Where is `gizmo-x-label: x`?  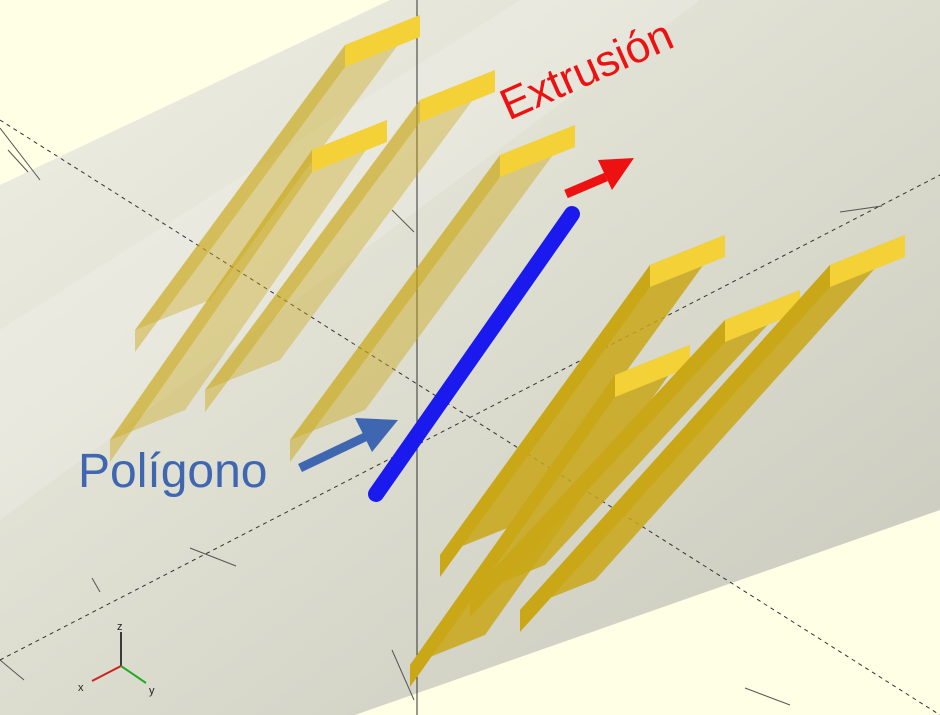
gizmo-x-label: x is located at coordinates (81, 688).